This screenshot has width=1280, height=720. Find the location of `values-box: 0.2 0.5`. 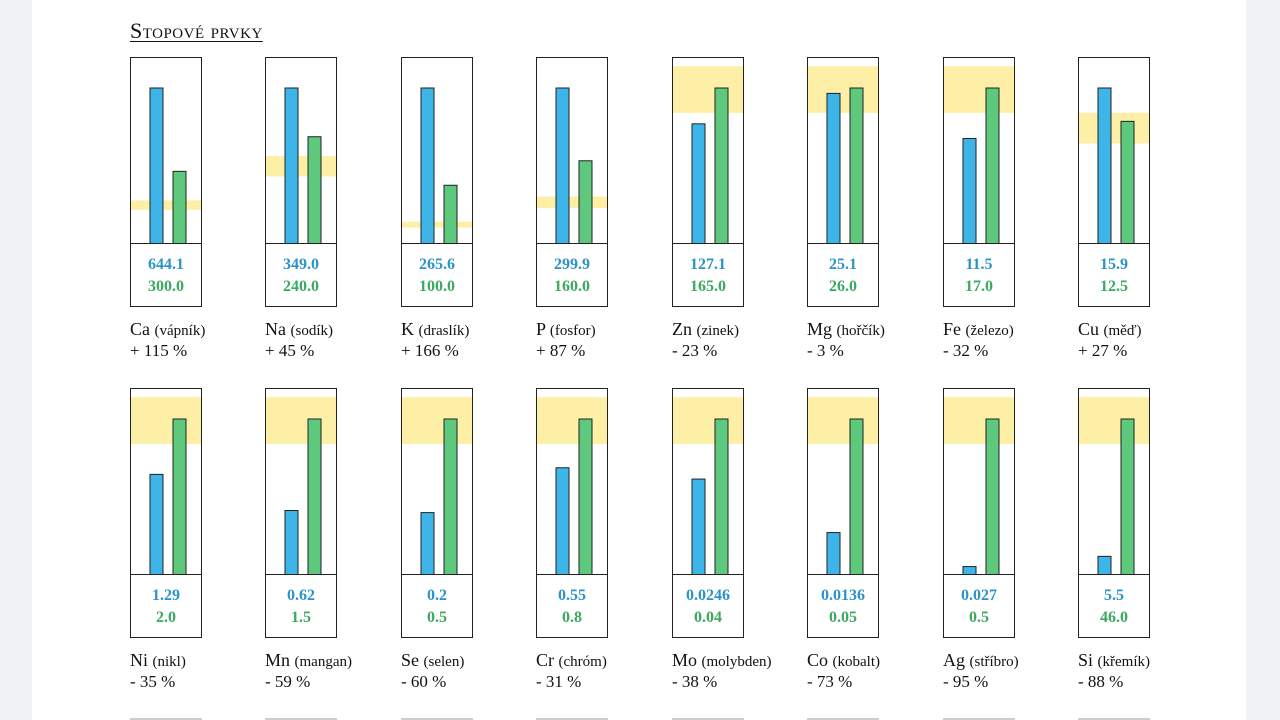

values-box: 0.2 0.5 is located at coordinates (437, 606).